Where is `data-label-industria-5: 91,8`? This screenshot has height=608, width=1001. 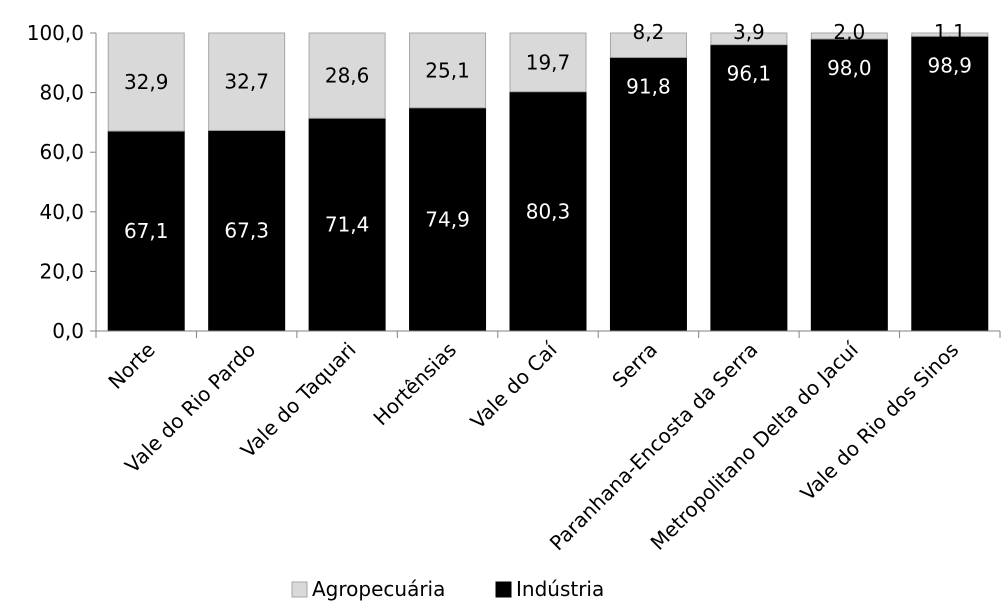
data-label-industria-5: 91,8 is located at coordinates (648, 86).